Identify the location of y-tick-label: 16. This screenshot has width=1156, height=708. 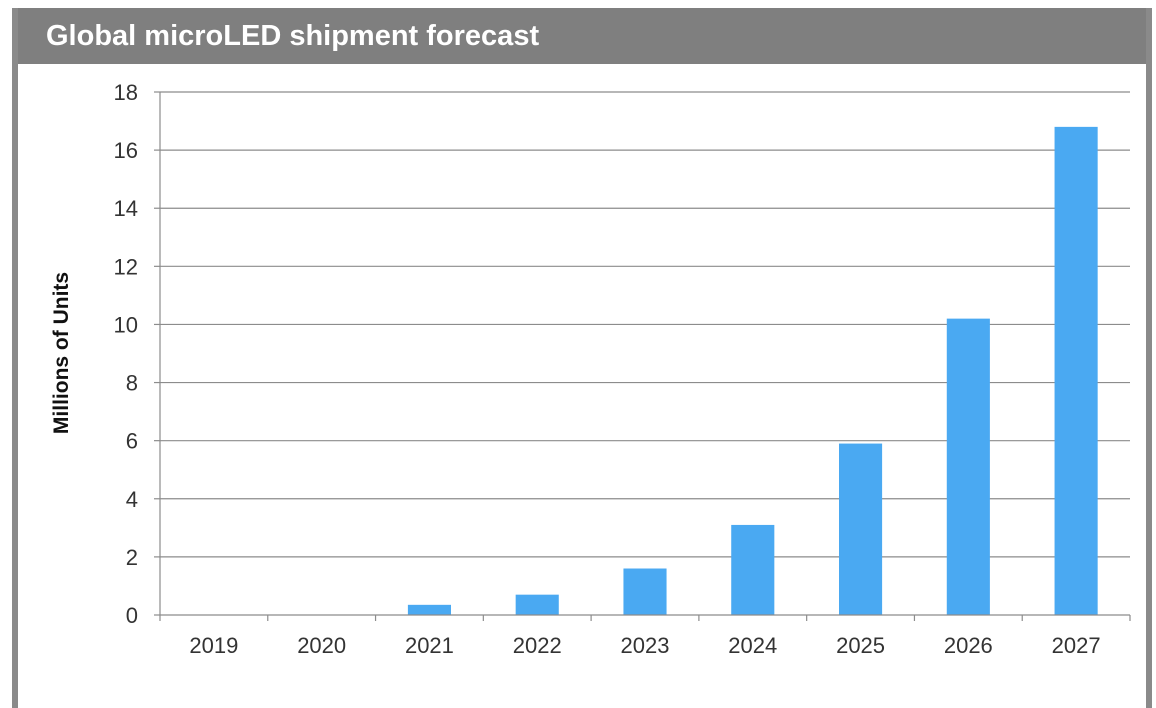
(126, 150).